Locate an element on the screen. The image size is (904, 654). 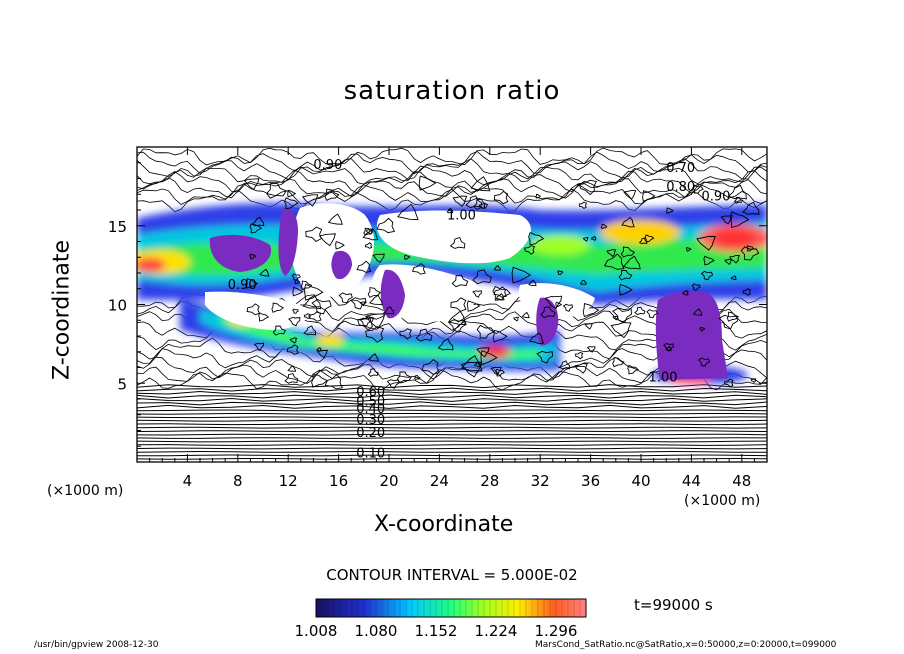
contour-label: 1.00 is located at coordinates (663, 378).